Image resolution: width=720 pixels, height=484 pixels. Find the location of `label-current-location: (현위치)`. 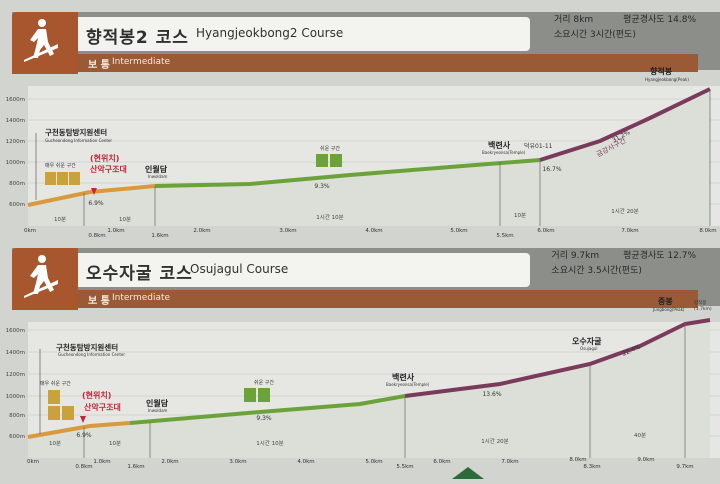

label-current-location: (현위치) is located at coordinates (104, 158).